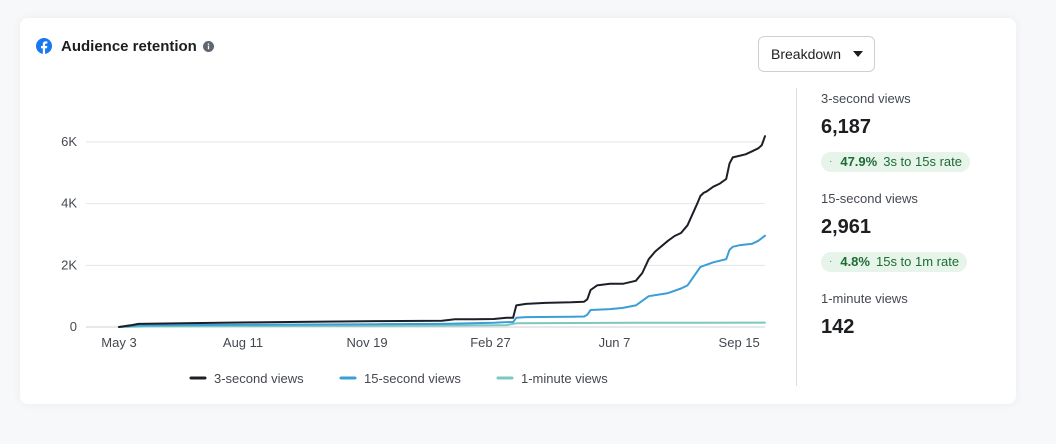  Describe the element at coordinates (846, 127) in the screenshot. I see `stat-value: 6,187` at that location.